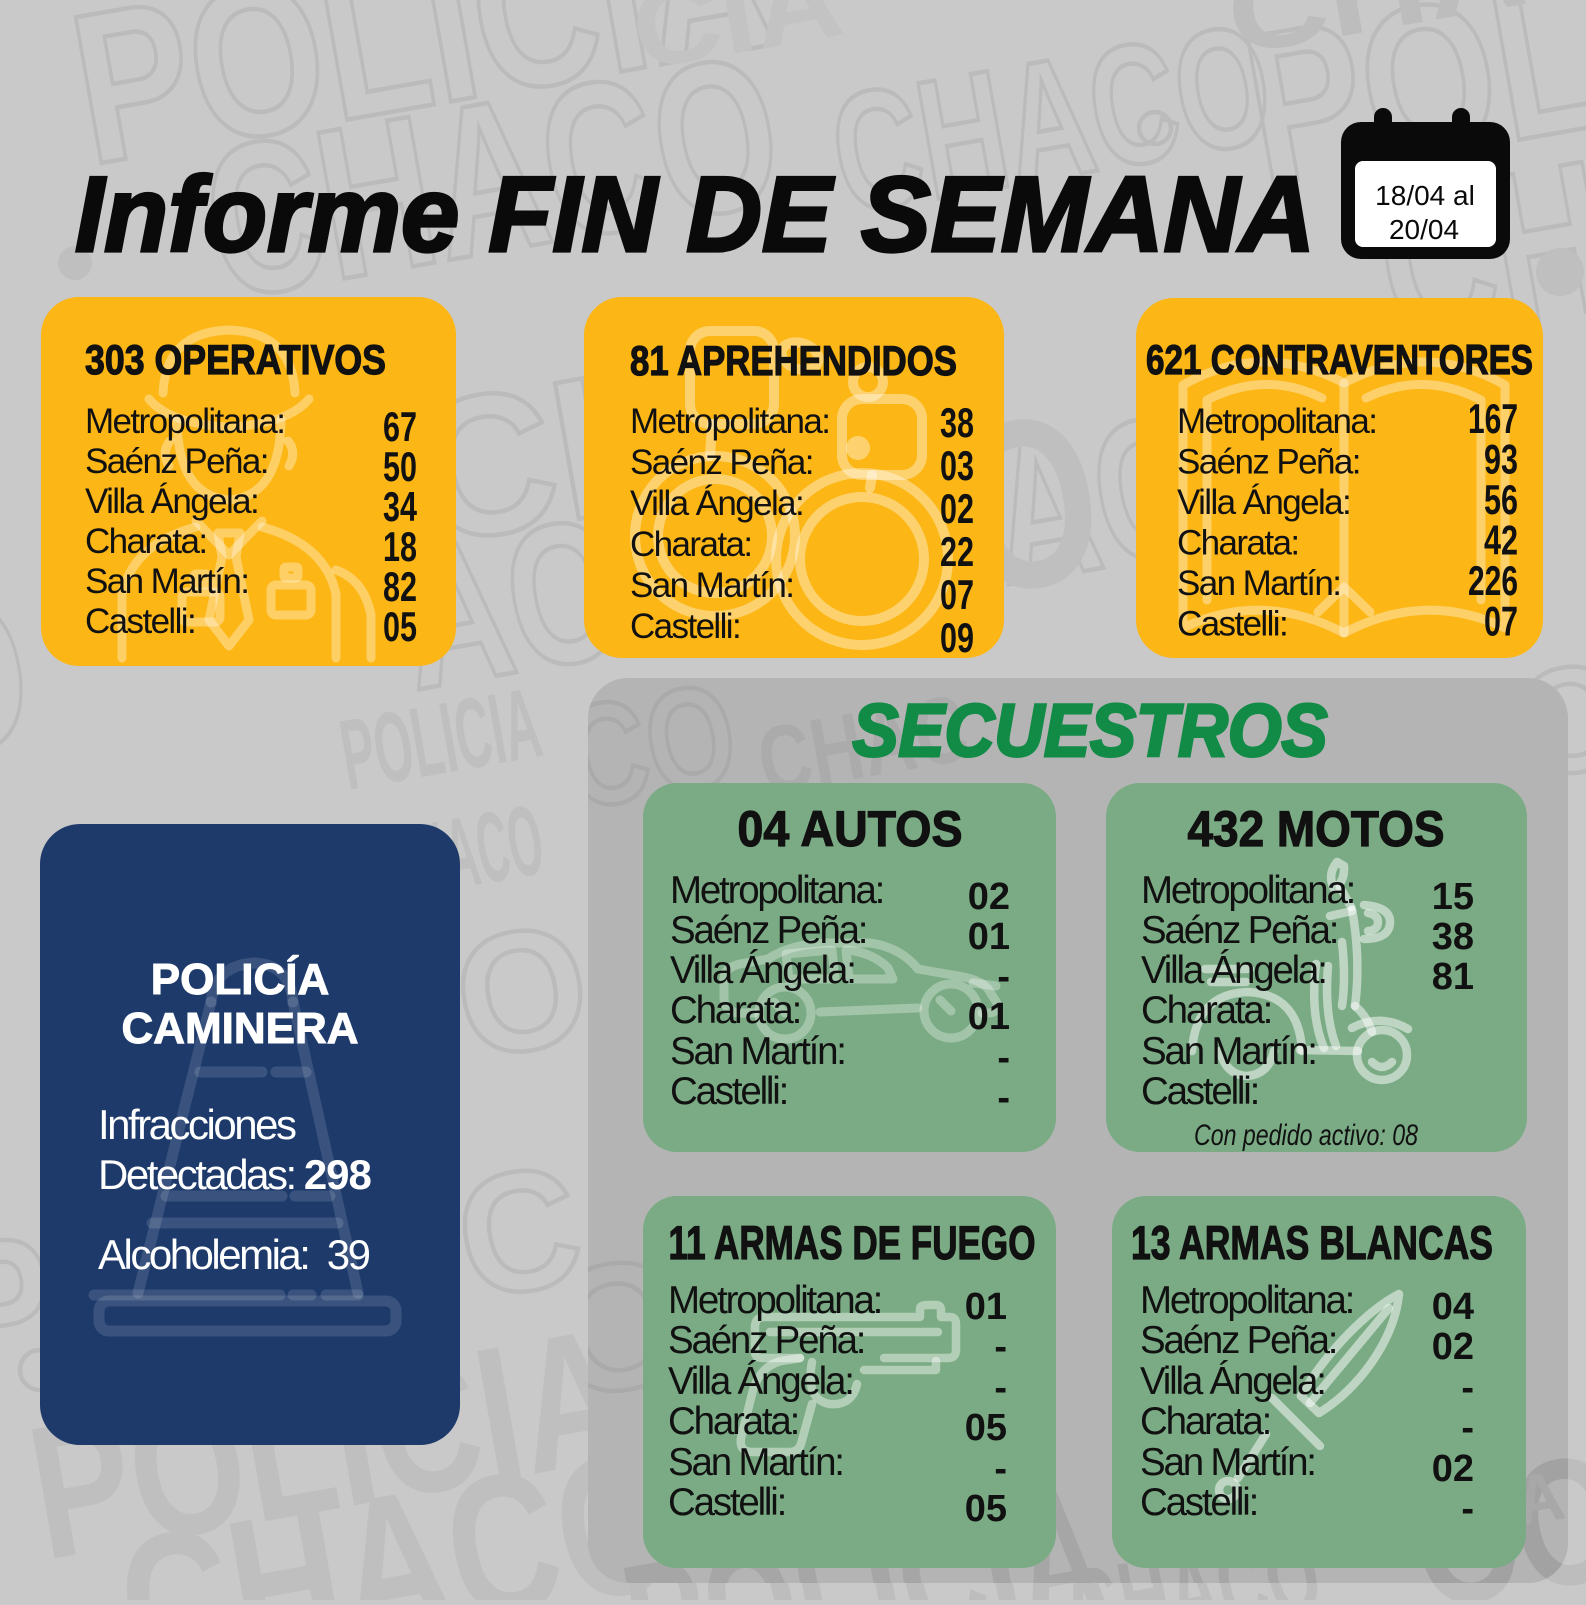  What do you see at coordinates (1493, 580) in the screenshot?
I see `svg-text: 226` at bounding box center [1493, 580].